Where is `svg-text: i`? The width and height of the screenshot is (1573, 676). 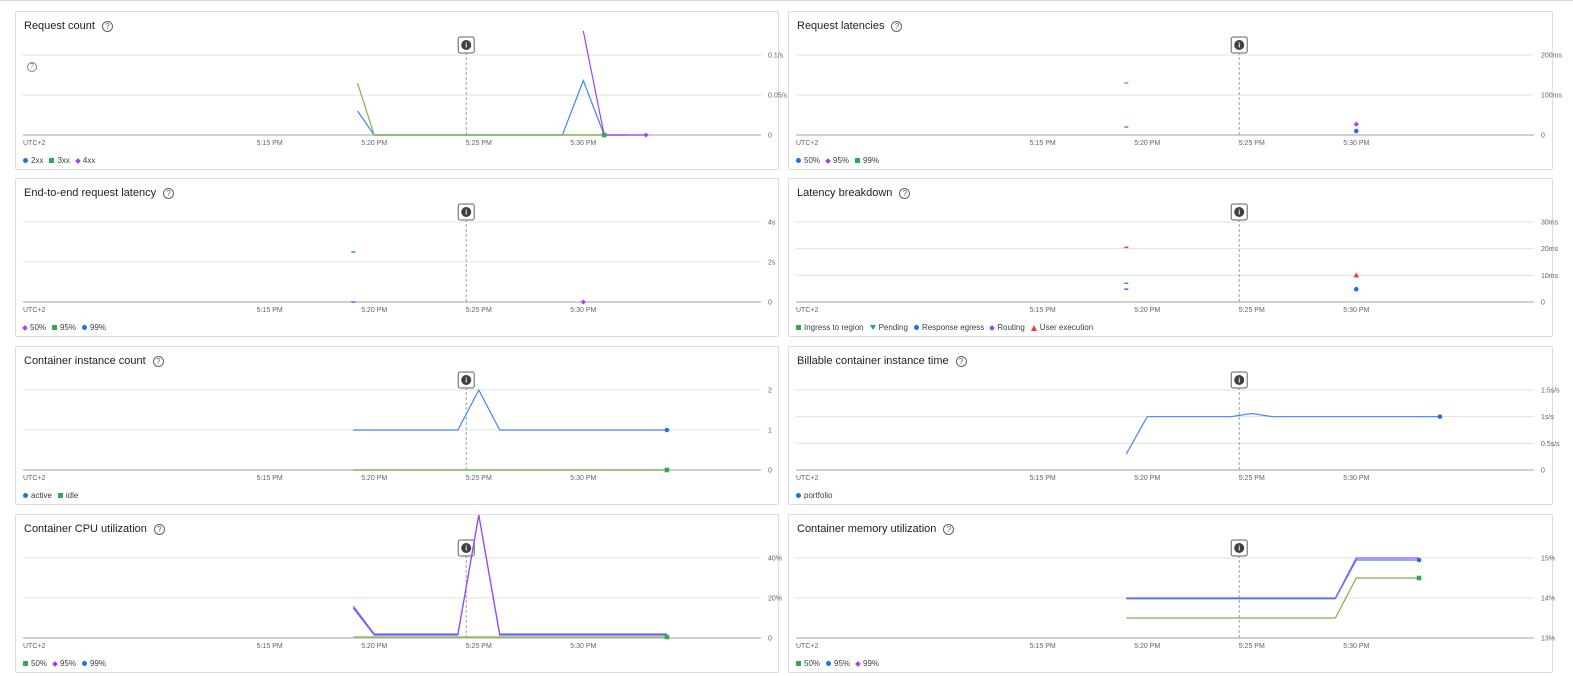 svg-text: i is located at coordinates (1239, 213).